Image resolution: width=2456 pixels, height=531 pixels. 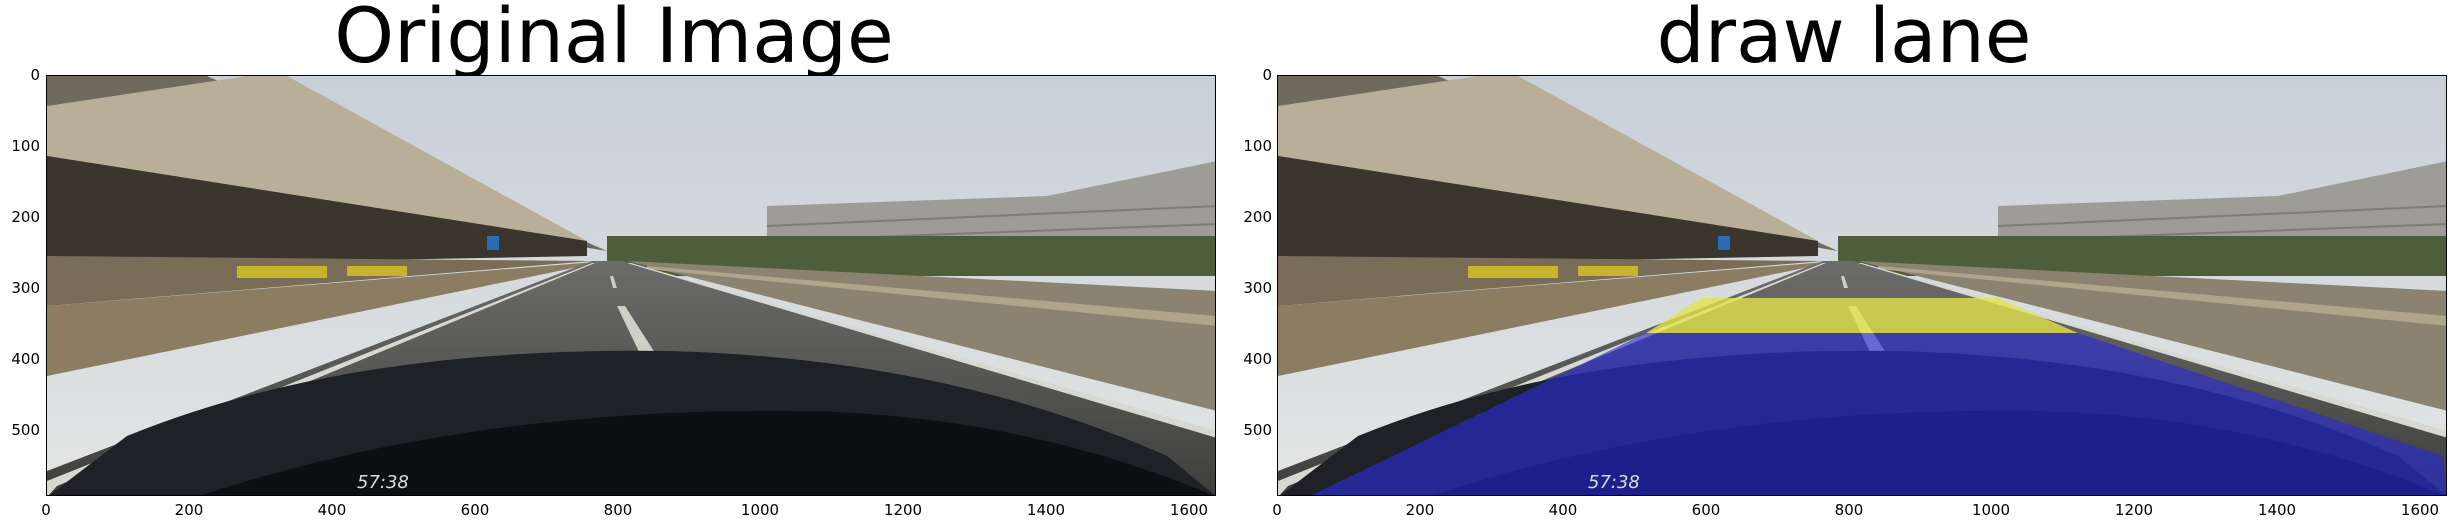 I want to click on dashcam-timestamp-overlay: 57:38, so click(x=1614, y=482).